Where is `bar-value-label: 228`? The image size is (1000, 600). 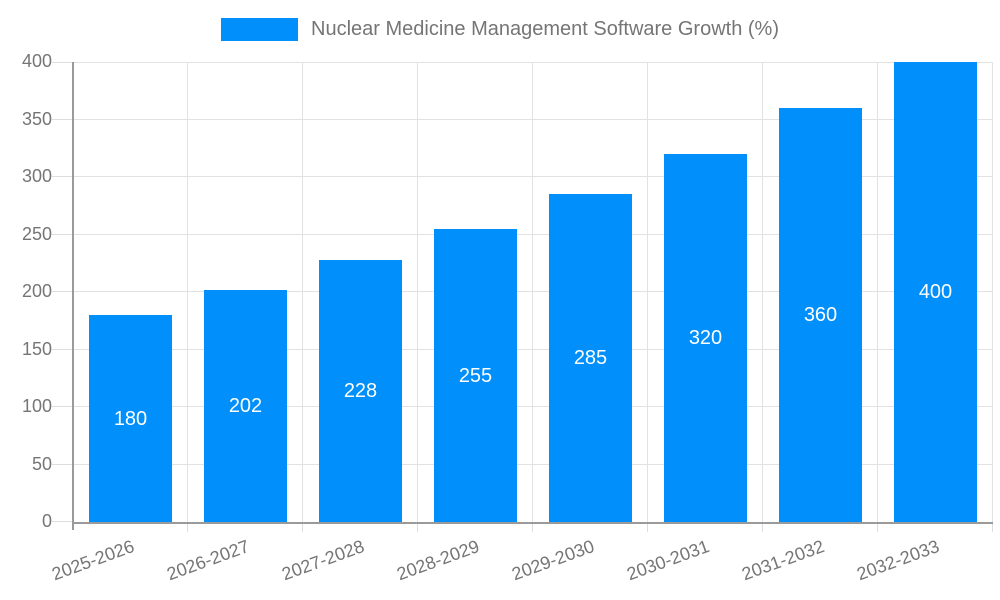 bar-value-label: 228 is located at coordinates (360, 391).